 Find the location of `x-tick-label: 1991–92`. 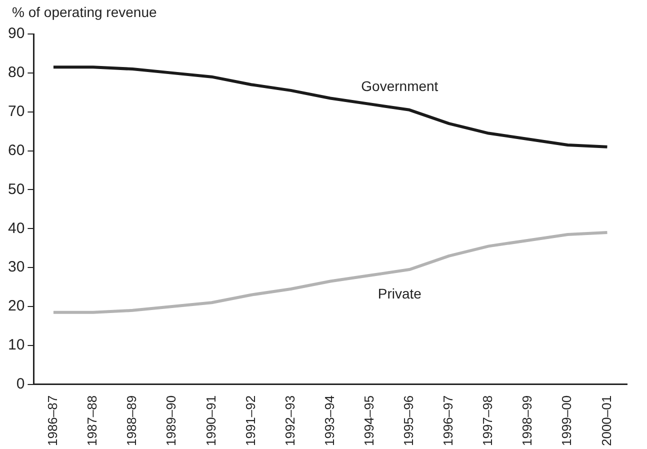

x-tick-label: 1991–92 is located at coordinates (250, 420).